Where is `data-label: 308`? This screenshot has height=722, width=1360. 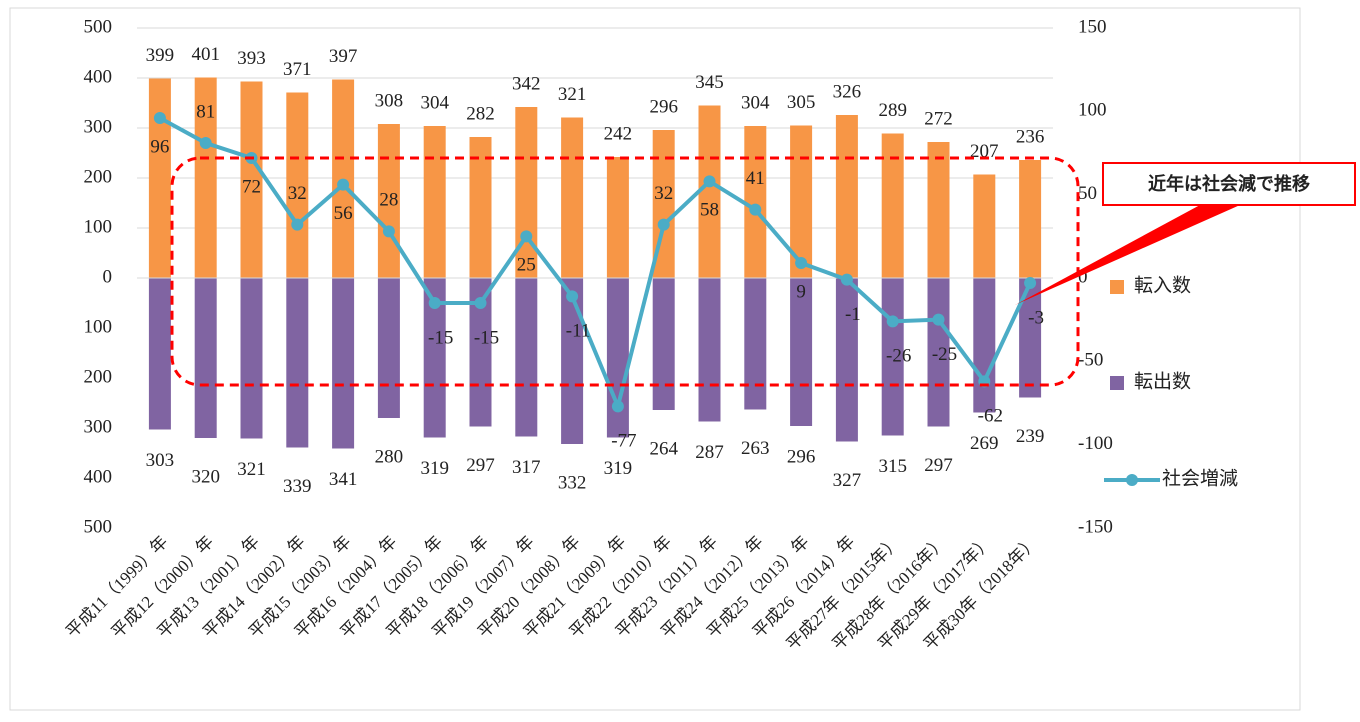 data-label: 308 is located at coordinates (389, 100).